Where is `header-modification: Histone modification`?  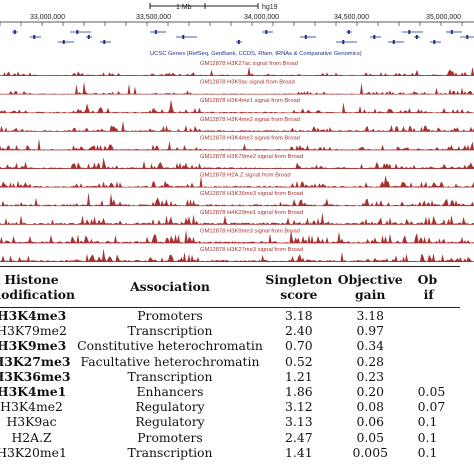 header-modification: Histone modification is located at coordinates (39, 287).